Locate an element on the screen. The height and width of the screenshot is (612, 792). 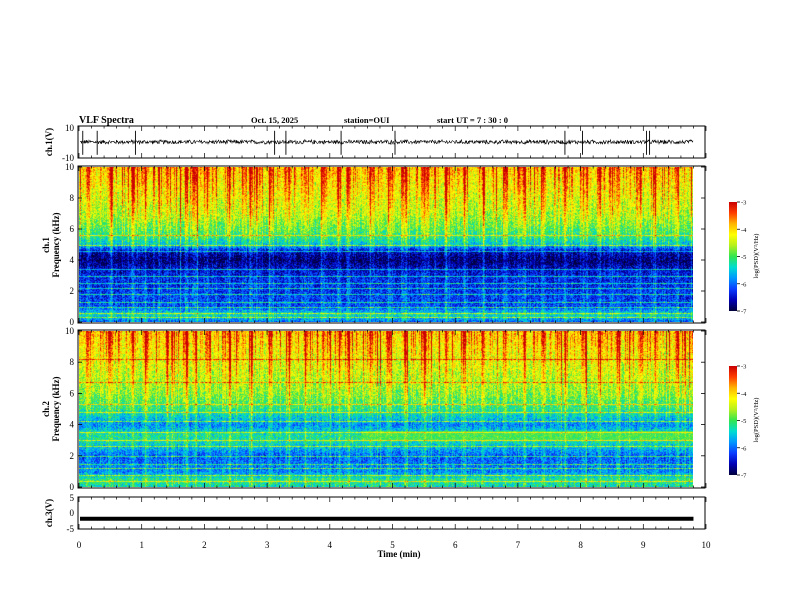
xtick-label: 8 is located at coordinates (580, 545).